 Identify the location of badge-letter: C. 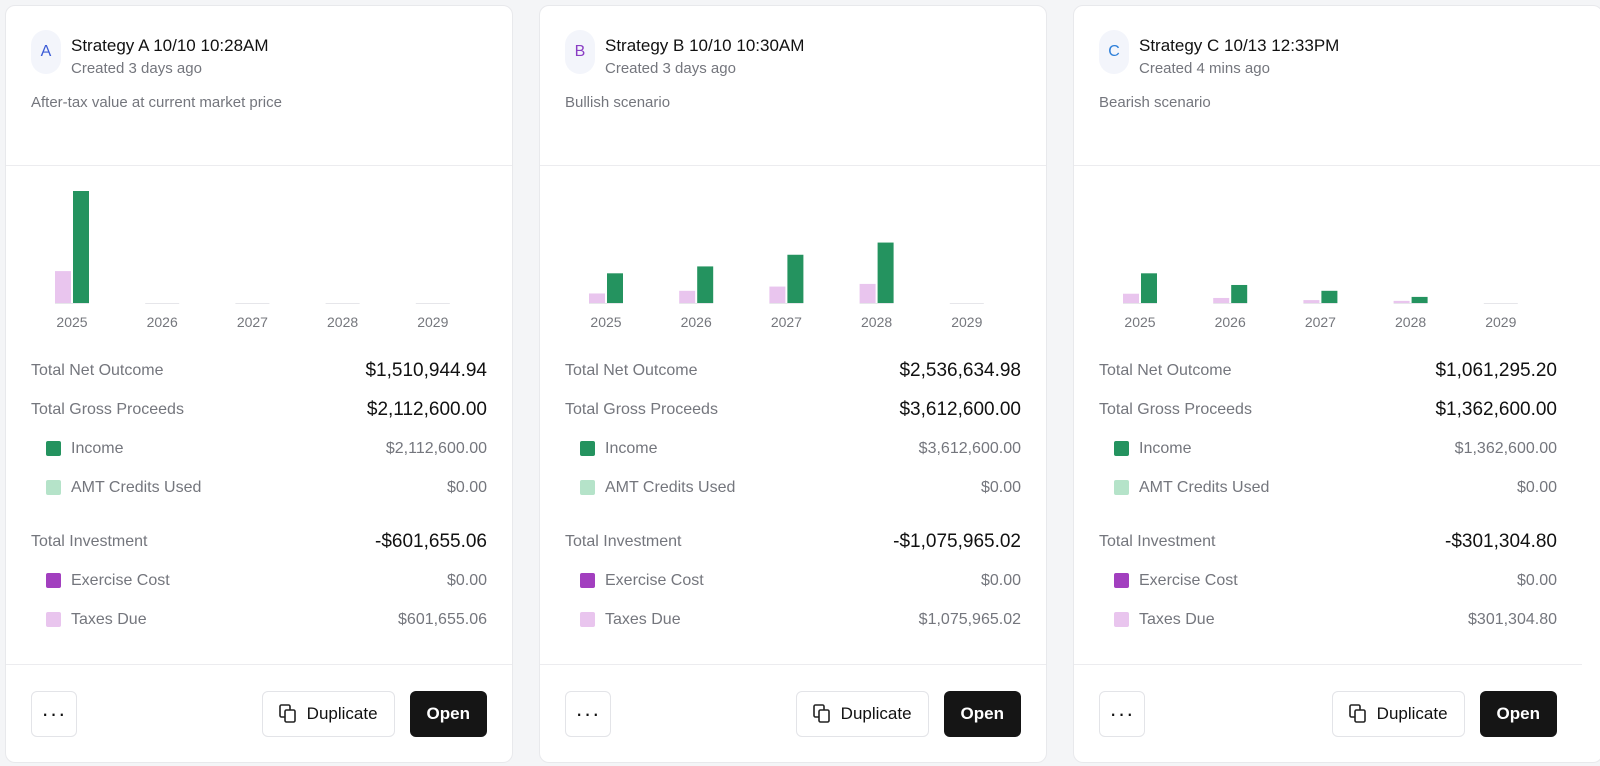
(1114, 51).